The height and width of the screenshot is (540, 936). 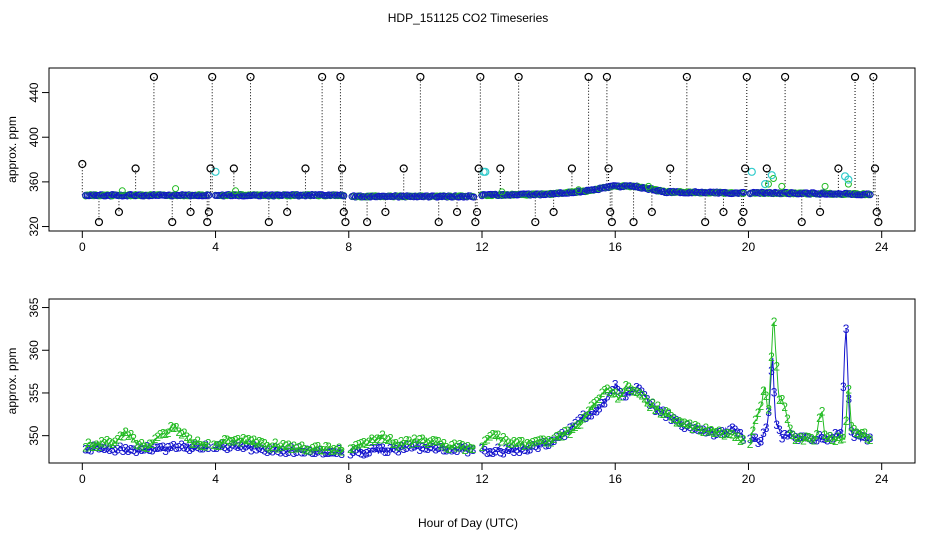 I want to click on bottom-x-tick-label: 24, so click(x=882, y=479).